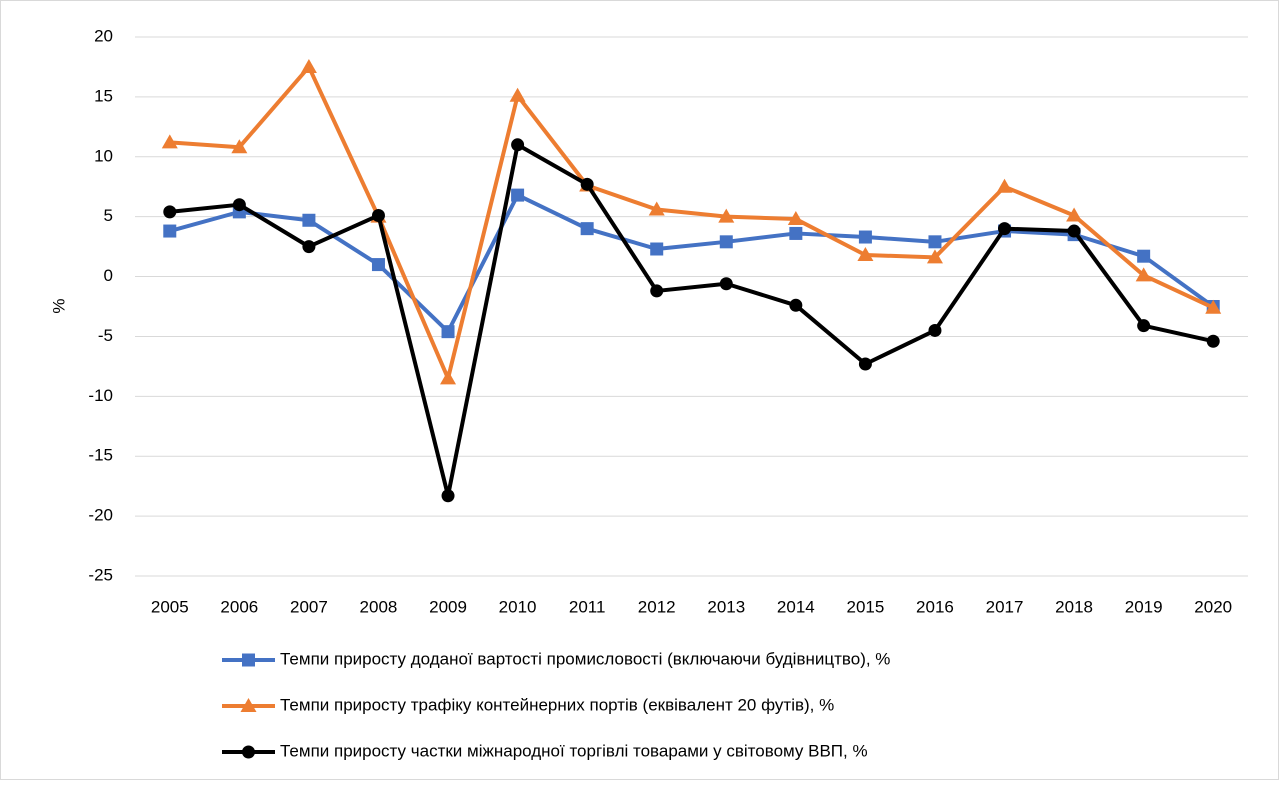 This screenshot has height=785, width=1279. What do you see at coordinates (379, 606) in the screenshot?
I see `x-tick-label: 2008` at bounding box center [379, 606].